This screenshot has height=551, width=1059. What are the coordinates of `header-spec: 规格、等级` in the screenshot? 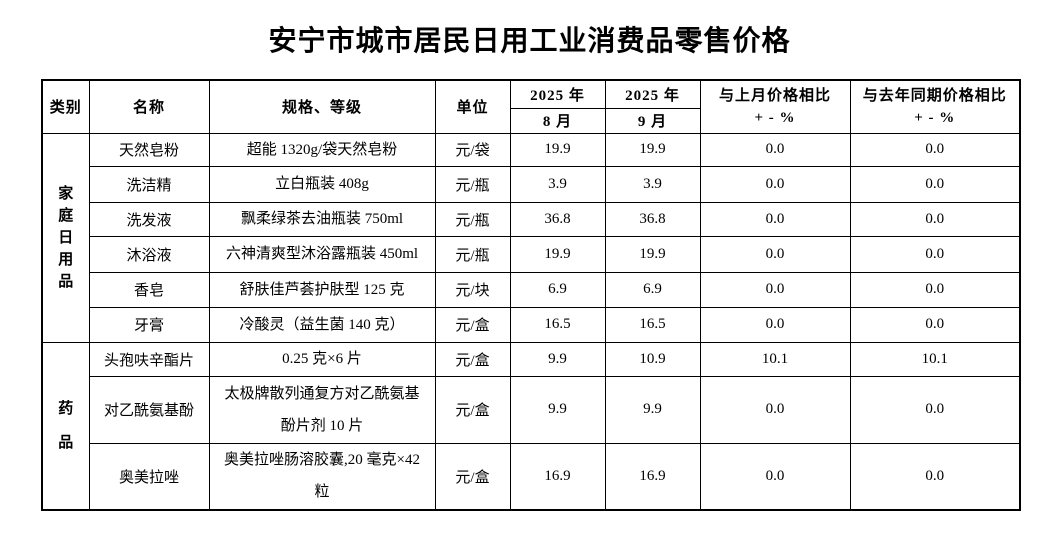 It's located at (322, 106).